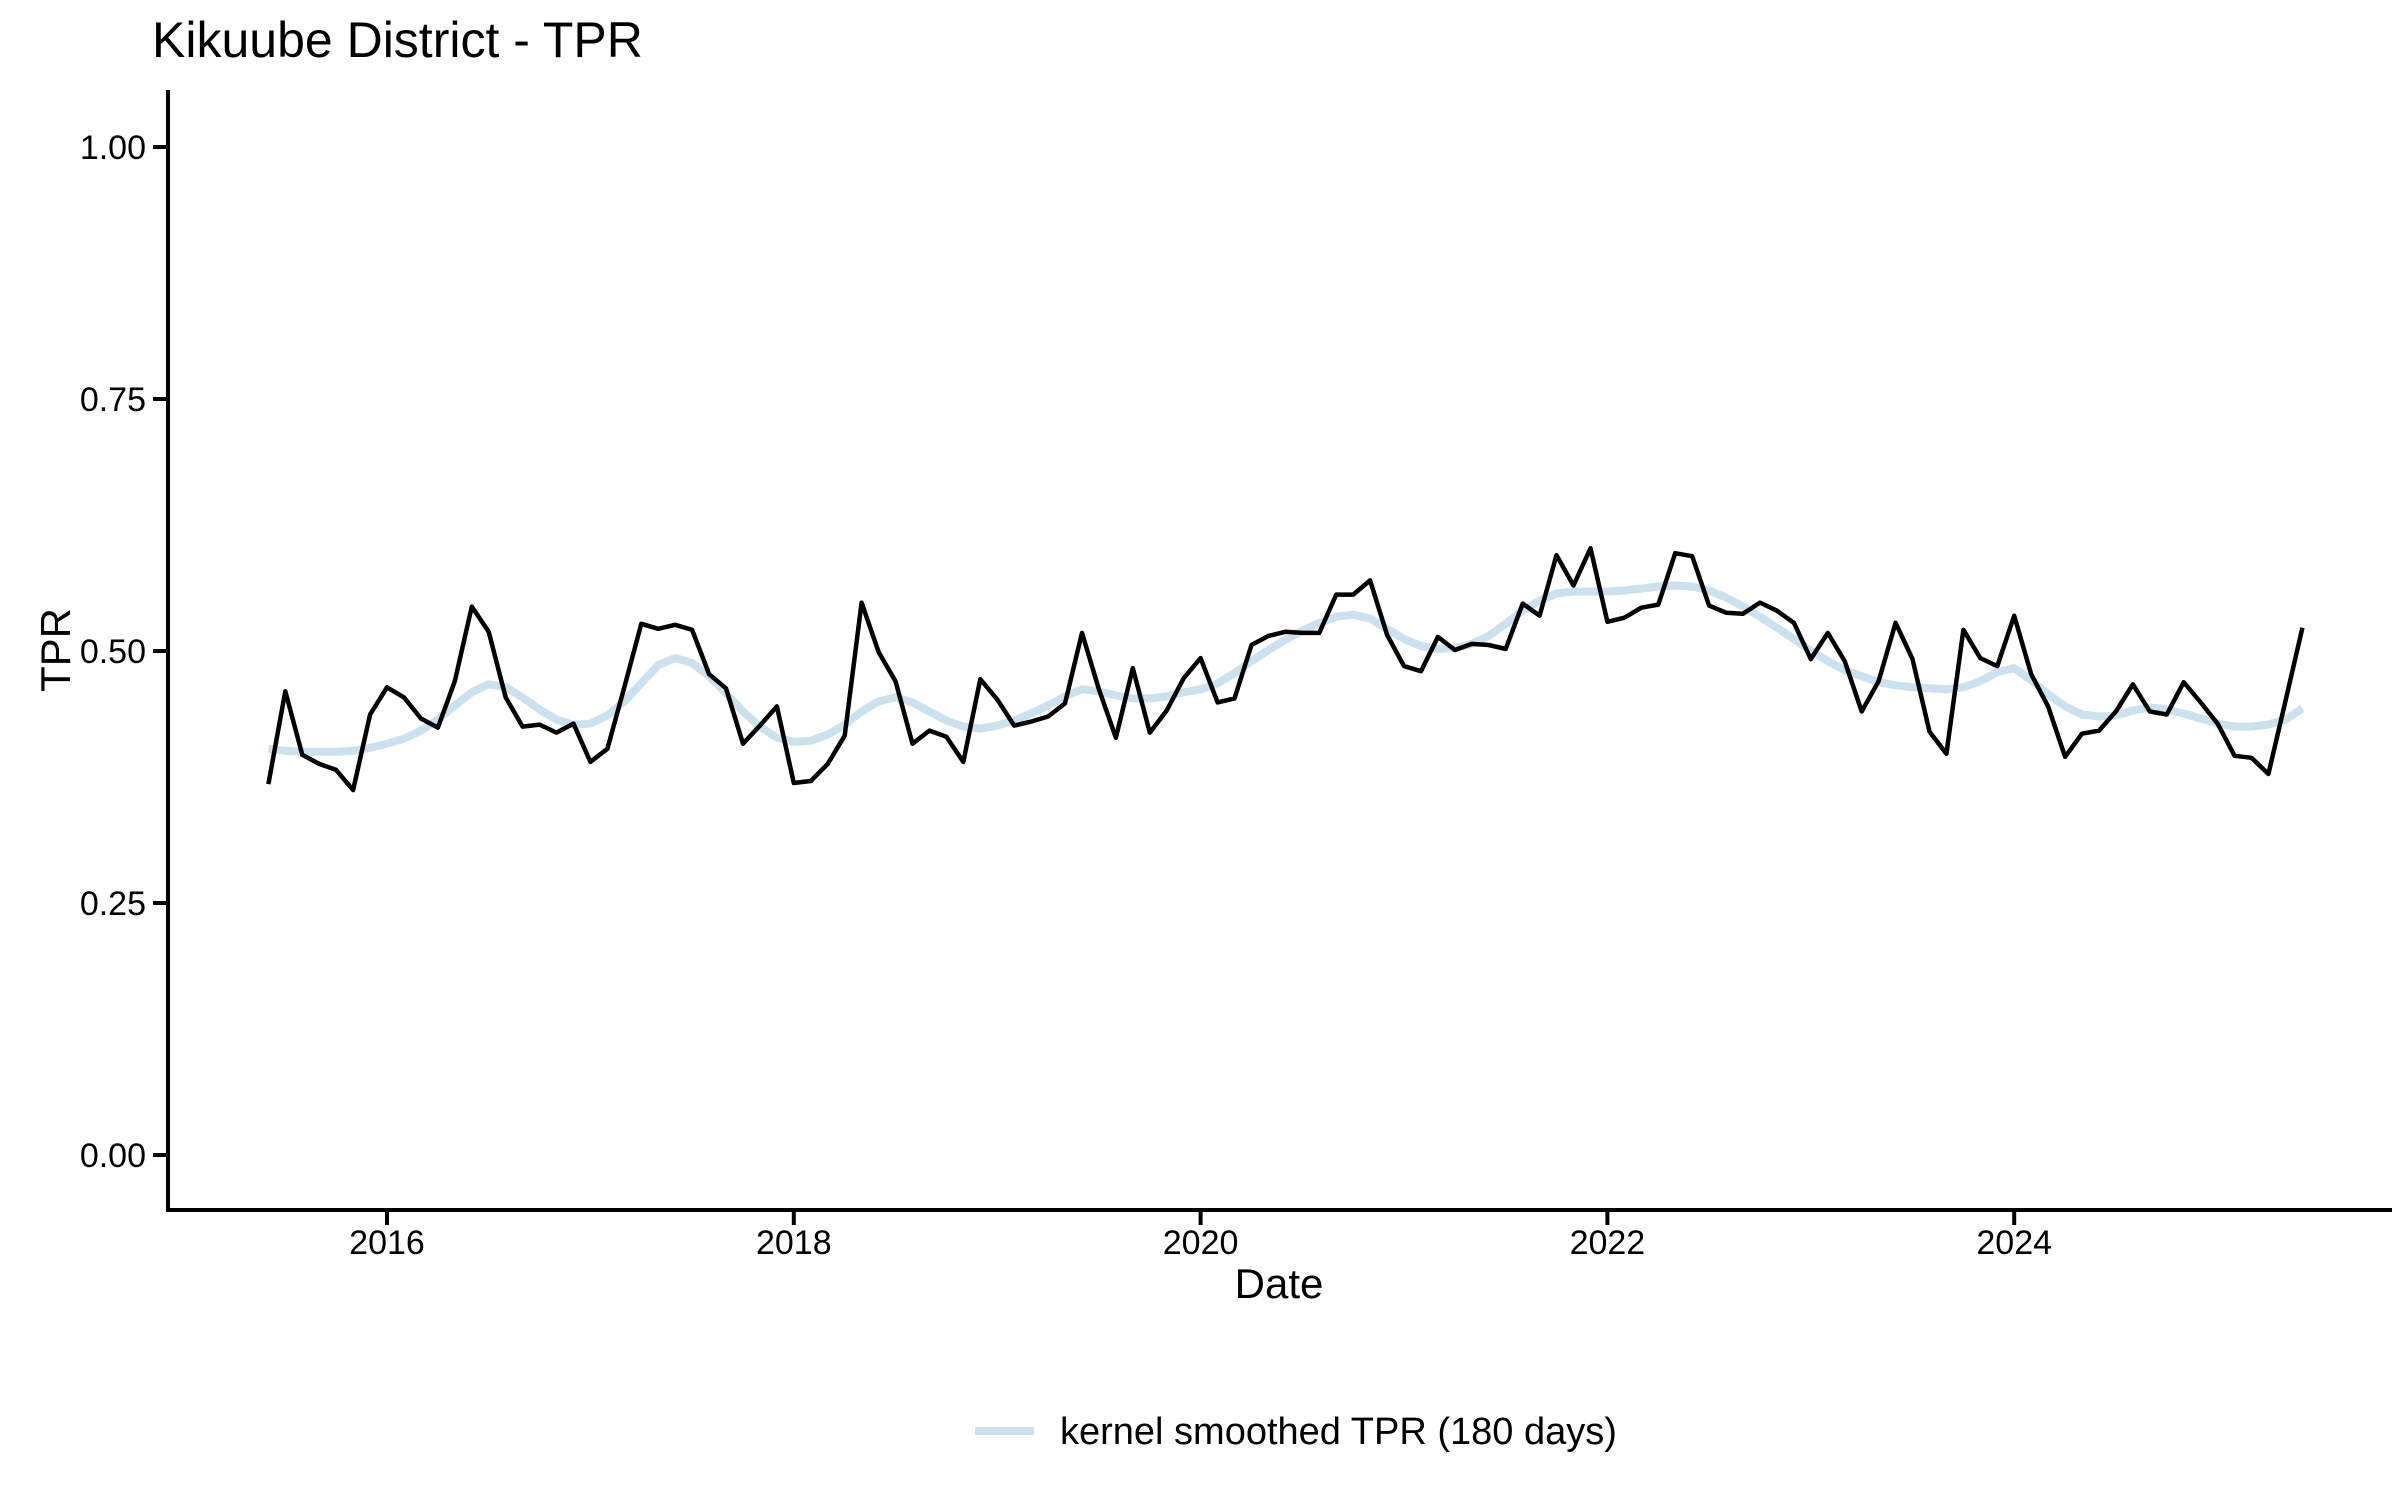 The height and width of the screenshot is (1500, 2400). I want to click on x-axis-ticks: 2016 2018 2020 2022 2024, so click(1200, 1237).